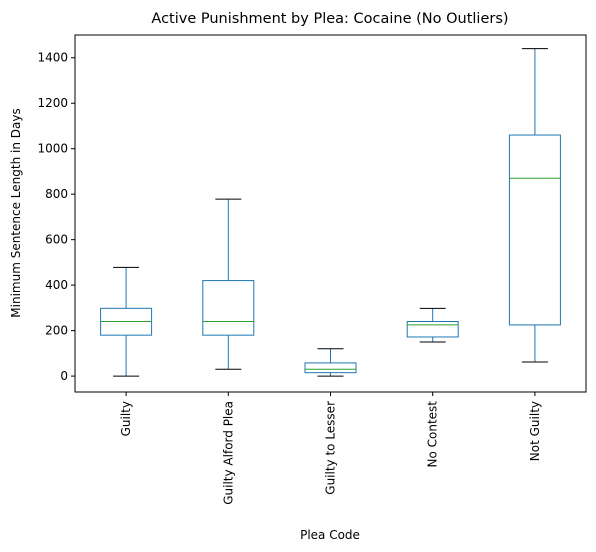  I want to click on y-tick-label: 0, so click(64, 376).